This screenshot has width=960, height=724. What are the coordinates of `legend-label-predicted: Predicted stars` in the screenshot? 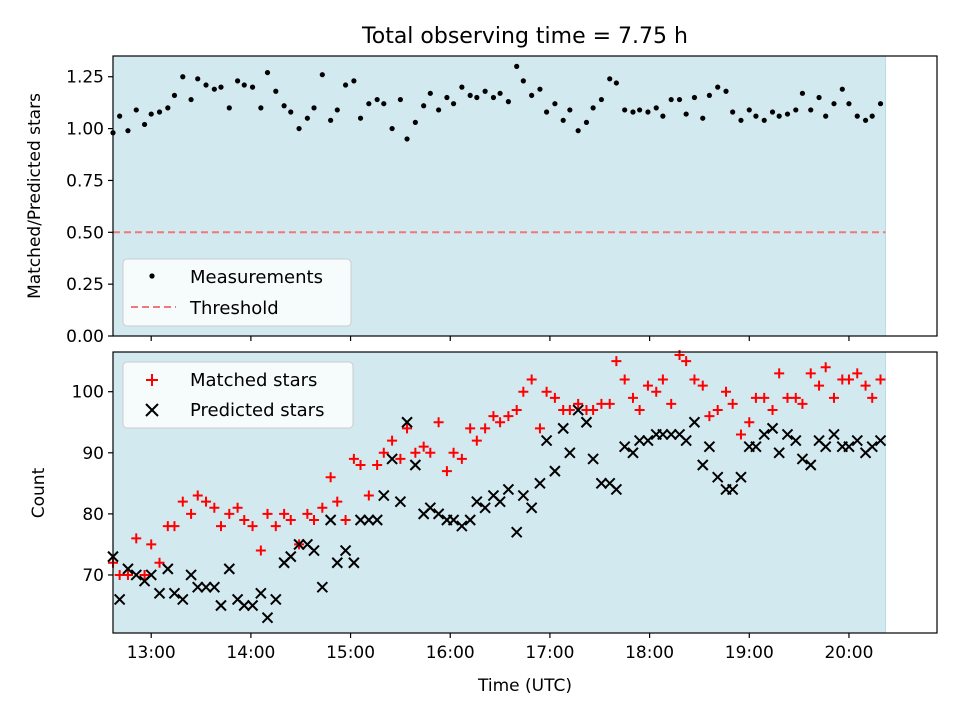 It's located at (257, 410).